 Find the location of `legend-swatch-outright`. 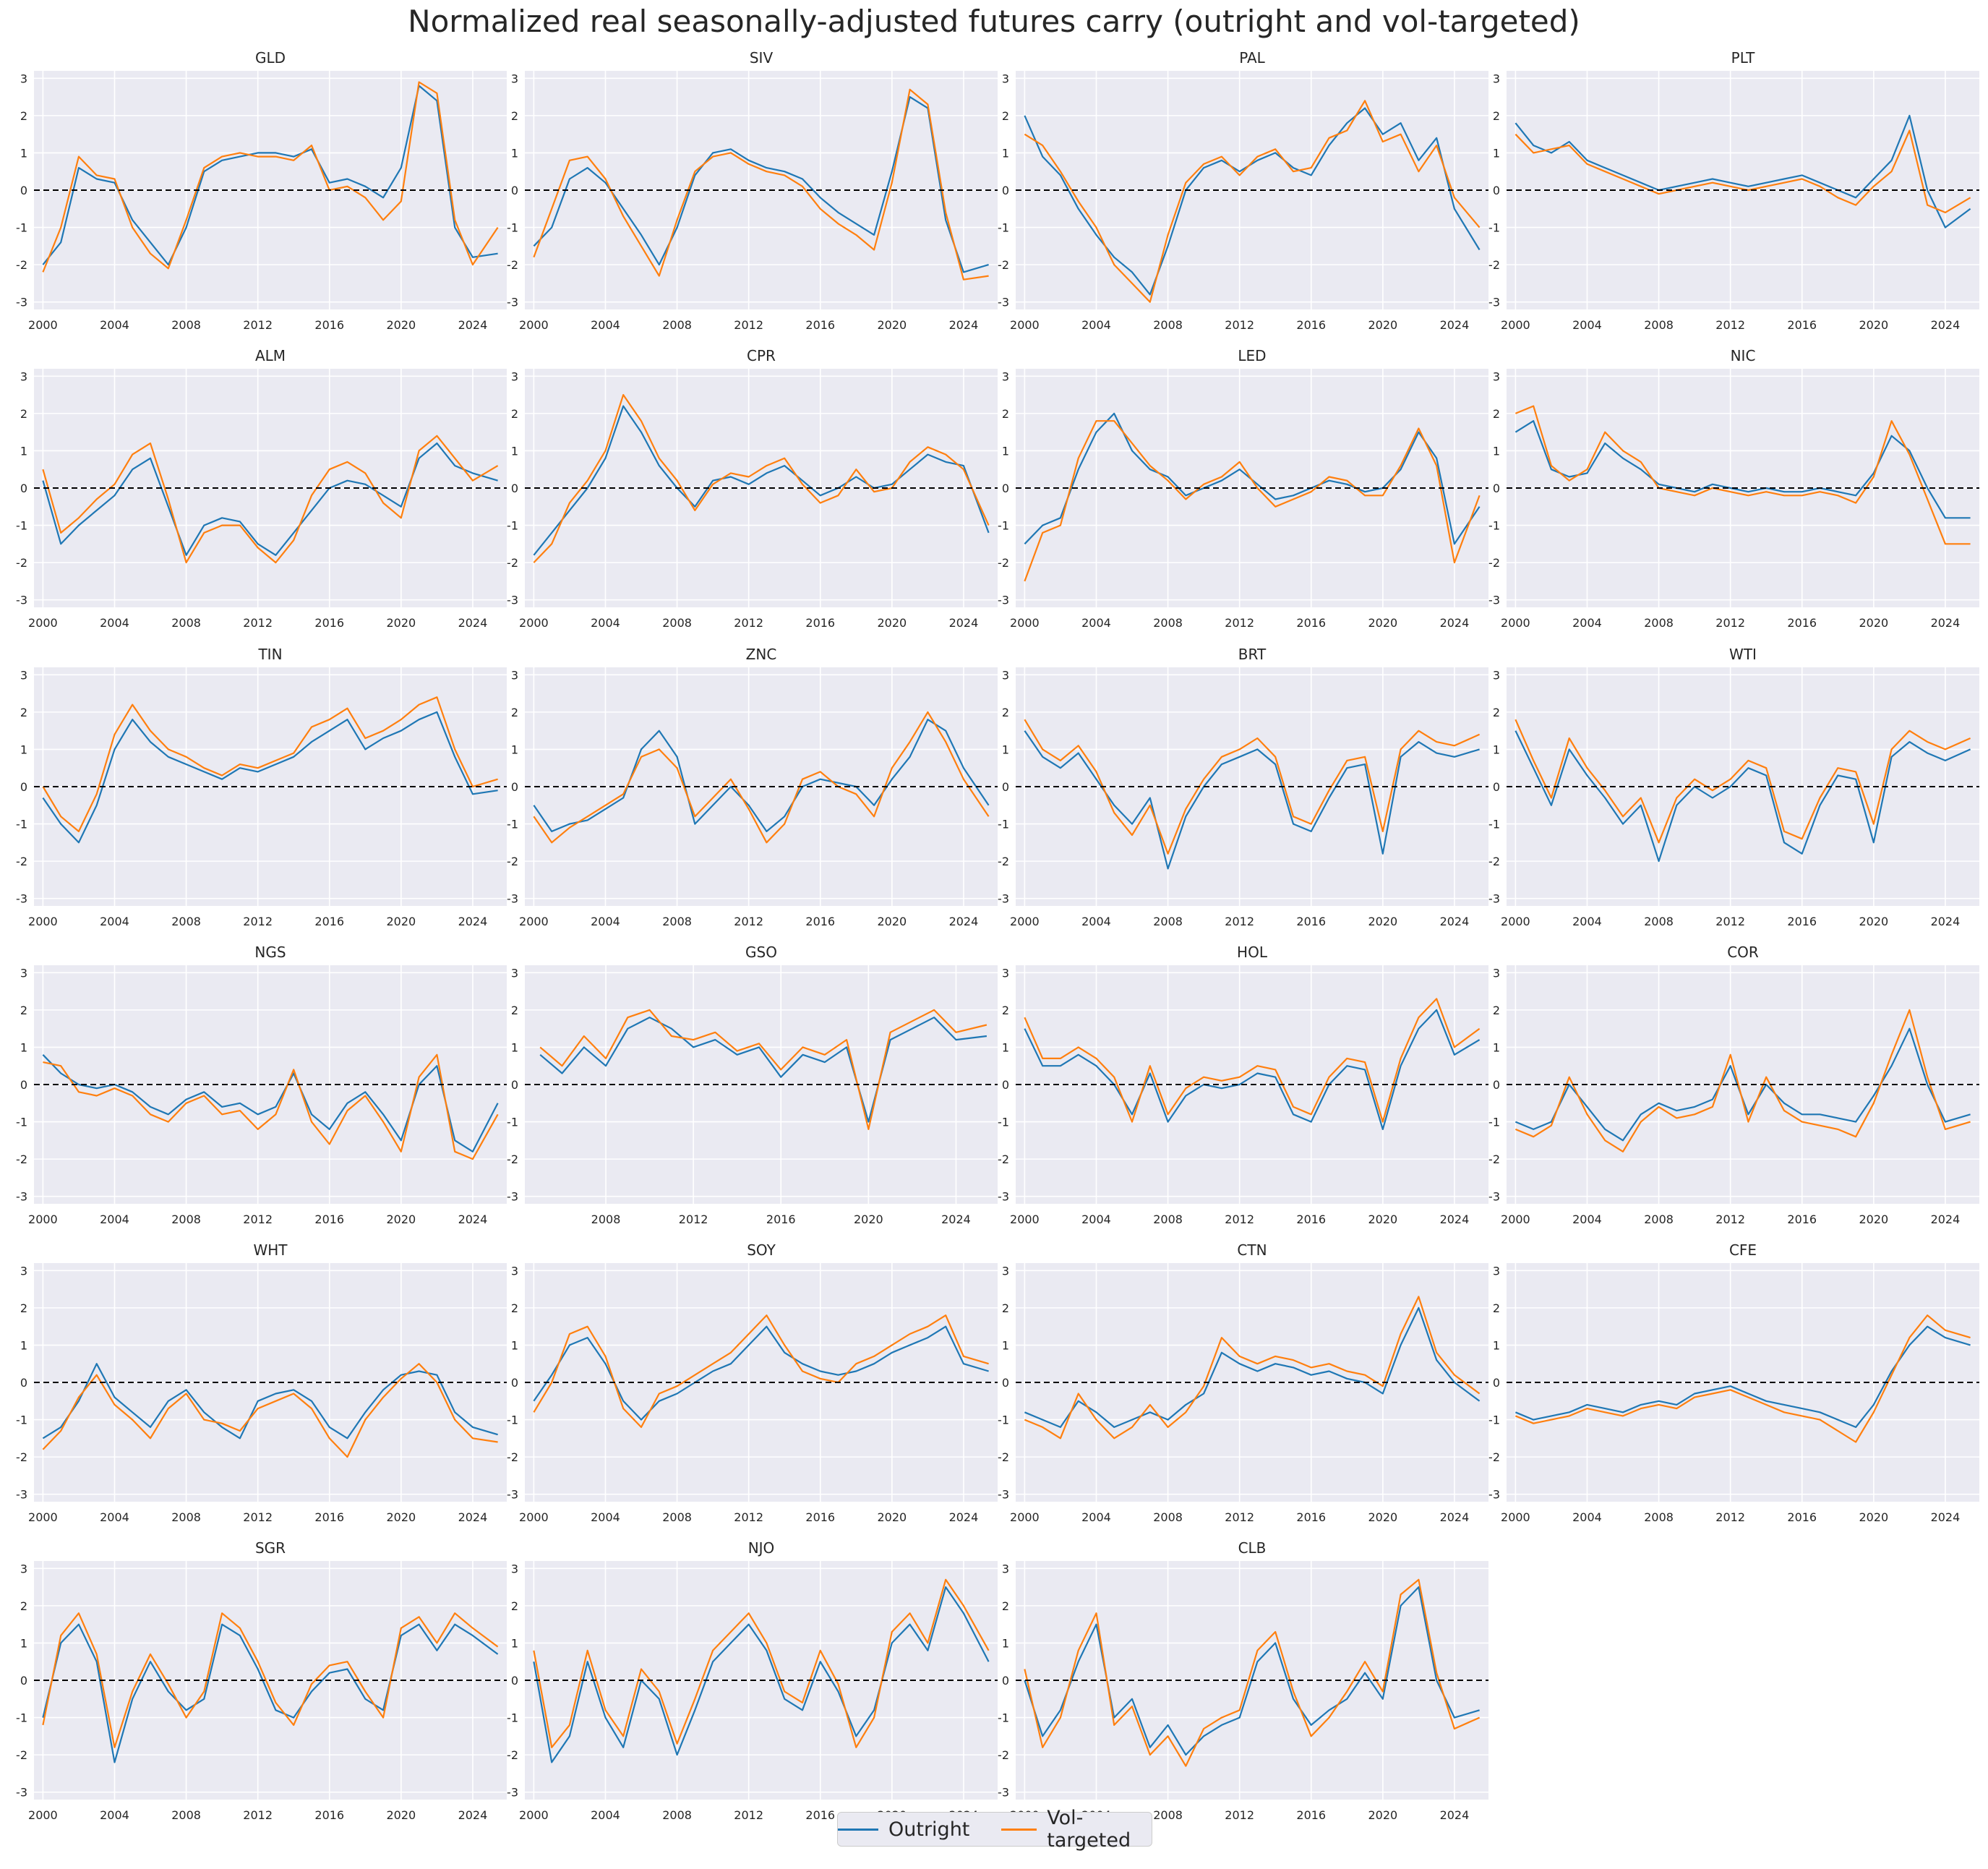

legend-swatch-outright is located at coordinates (858, 1830).